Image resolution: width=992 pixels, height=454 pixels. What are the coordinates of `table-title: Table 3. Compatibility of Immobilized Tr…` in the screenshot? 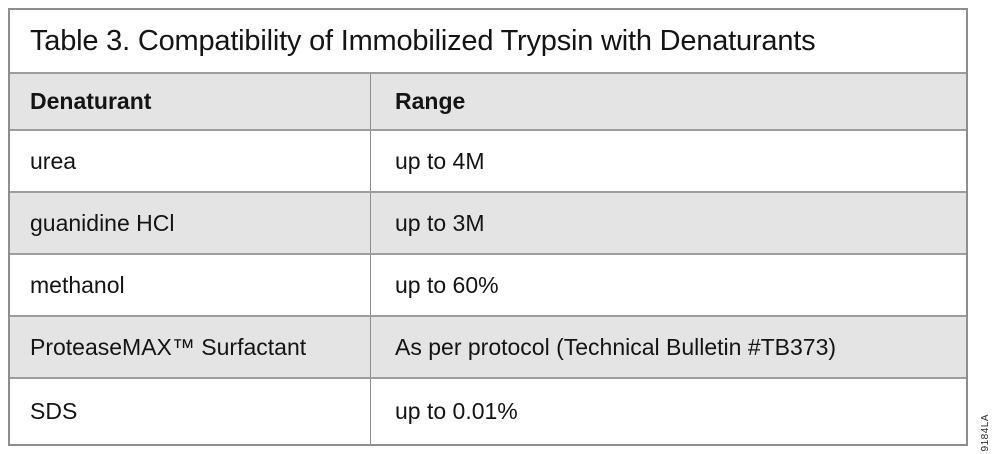 It's located at (488, 41).